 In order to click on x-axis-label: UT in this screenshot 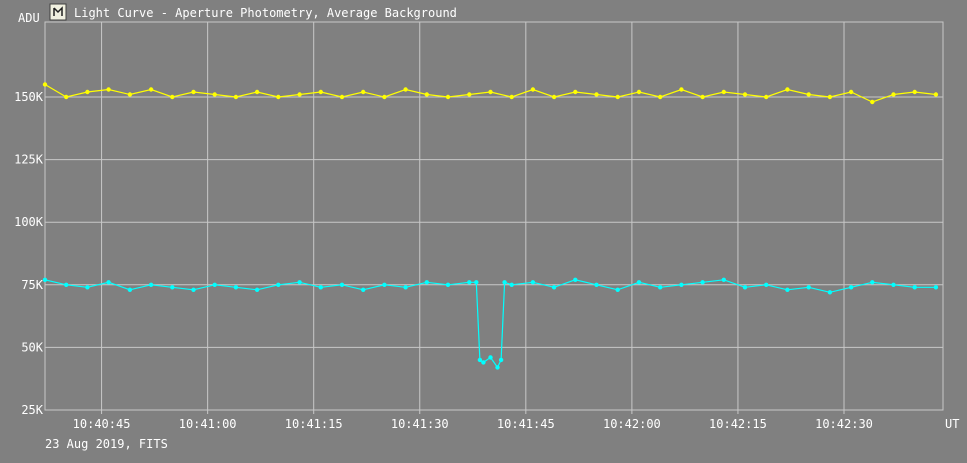, I will do `click(952, 424)`.